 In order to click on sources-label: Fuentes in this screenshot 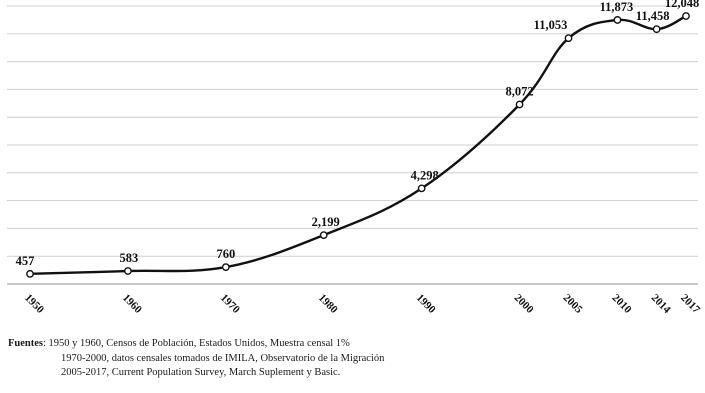, I will do `click(25, 343)`.